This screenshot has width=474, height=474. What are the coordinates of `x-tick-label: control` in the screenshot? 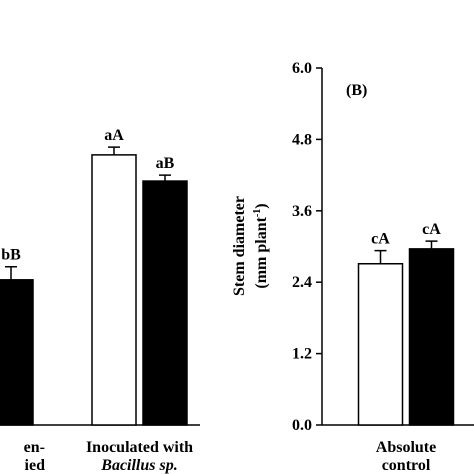 It's located at (406, 465).